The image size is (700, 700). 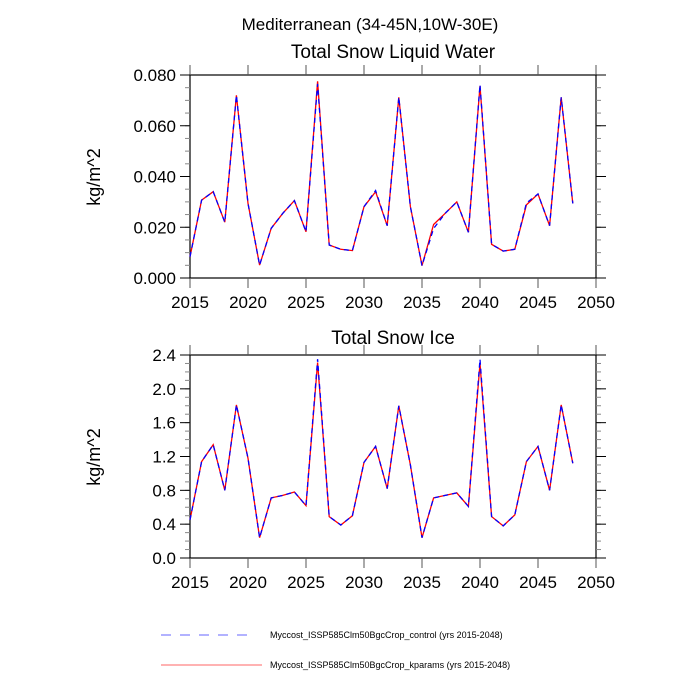 I want to click on panel-title: Total Snow Ice, so click(x=393, y=338).